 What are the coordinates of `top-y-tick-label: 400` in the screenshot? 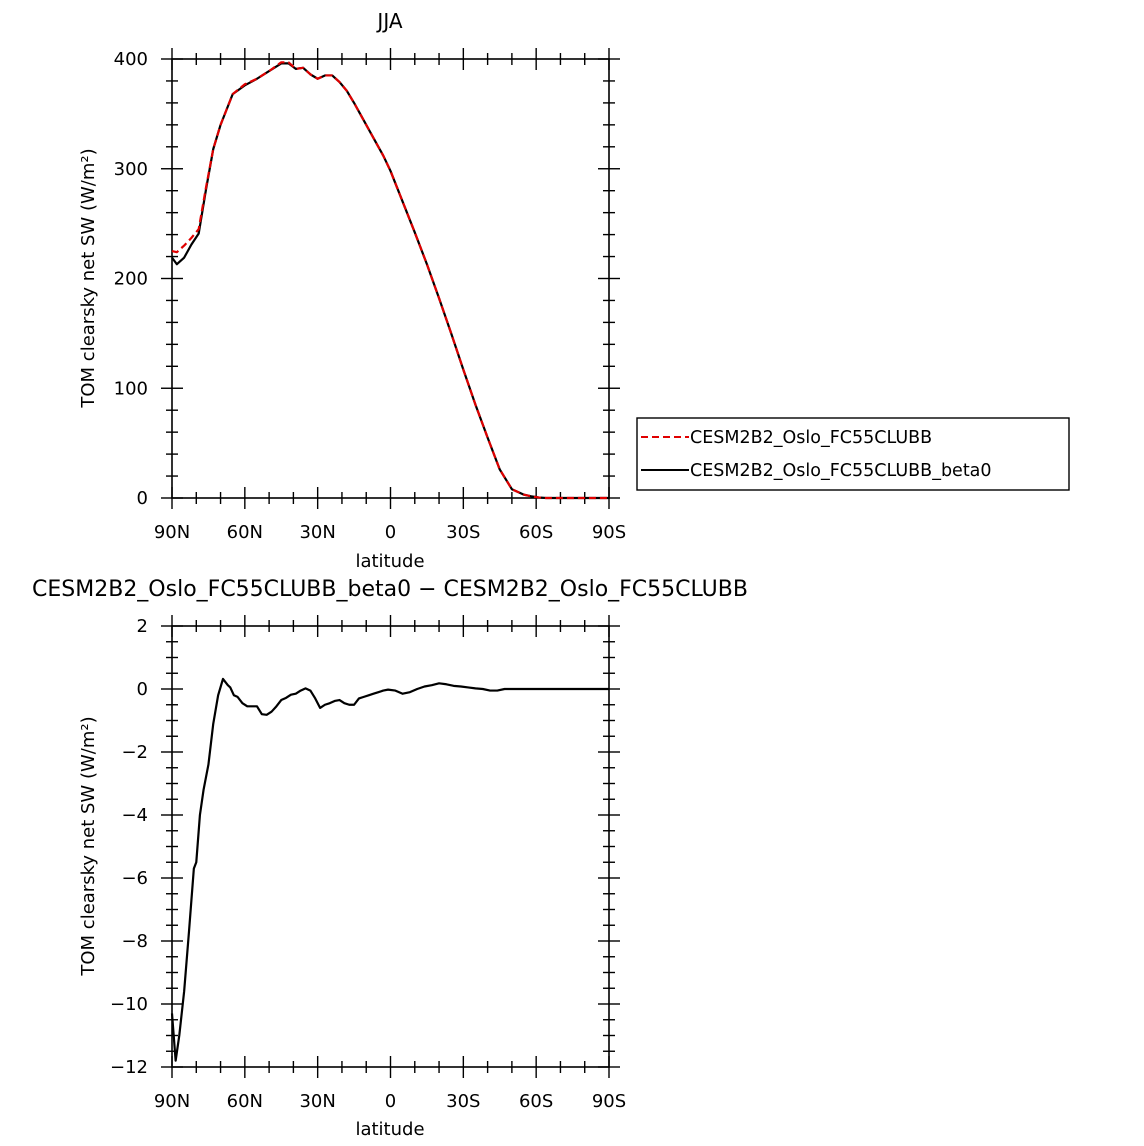 It's located at (131, 59).